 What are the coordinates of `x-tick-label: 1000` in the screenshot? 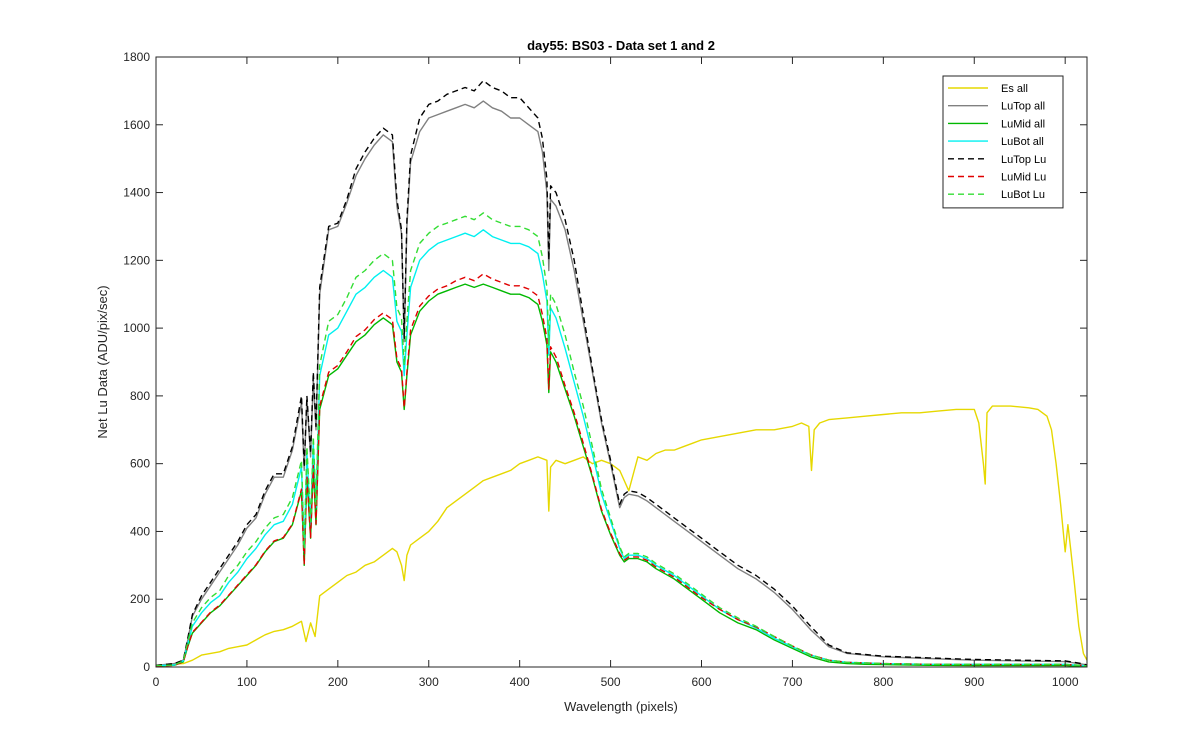 It's located at (1065, 682).